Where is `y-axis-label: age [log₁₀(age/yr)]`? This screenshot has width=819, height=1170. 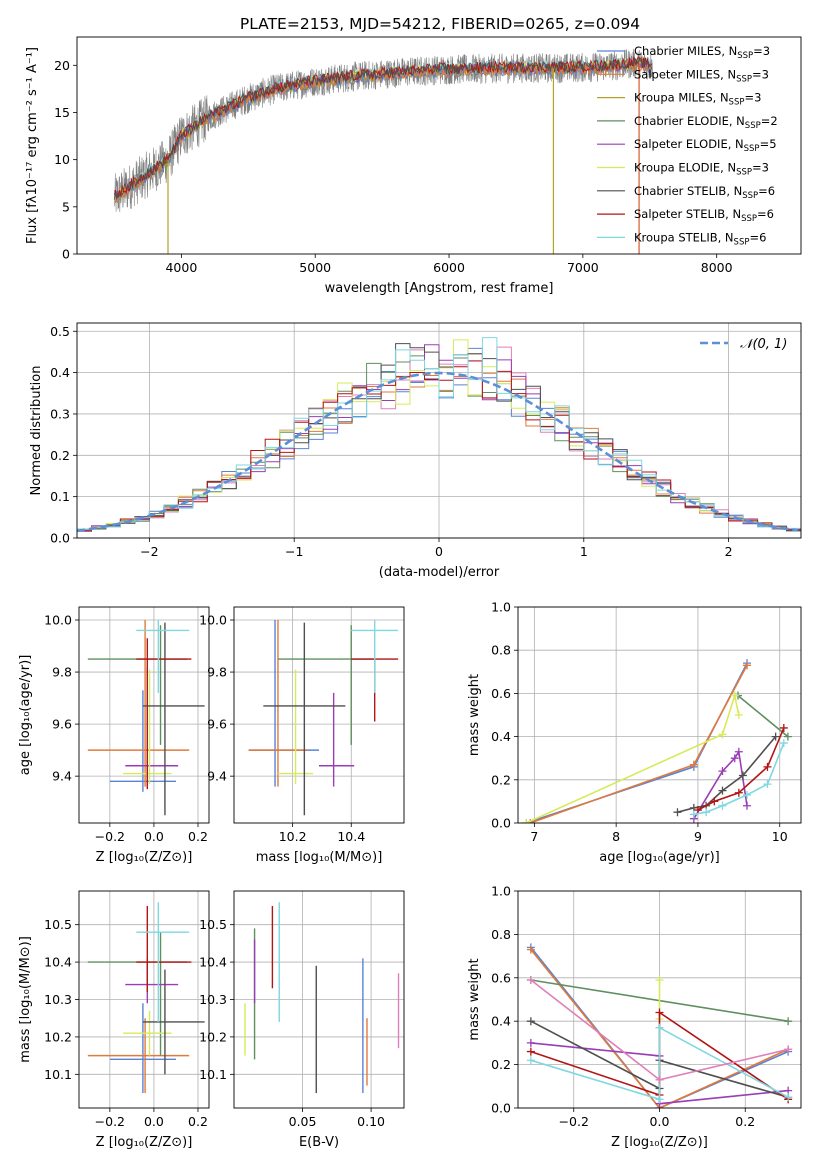
y-axis-label: age [log₁₀(age/yr)] is located at coordinates (25, 715).